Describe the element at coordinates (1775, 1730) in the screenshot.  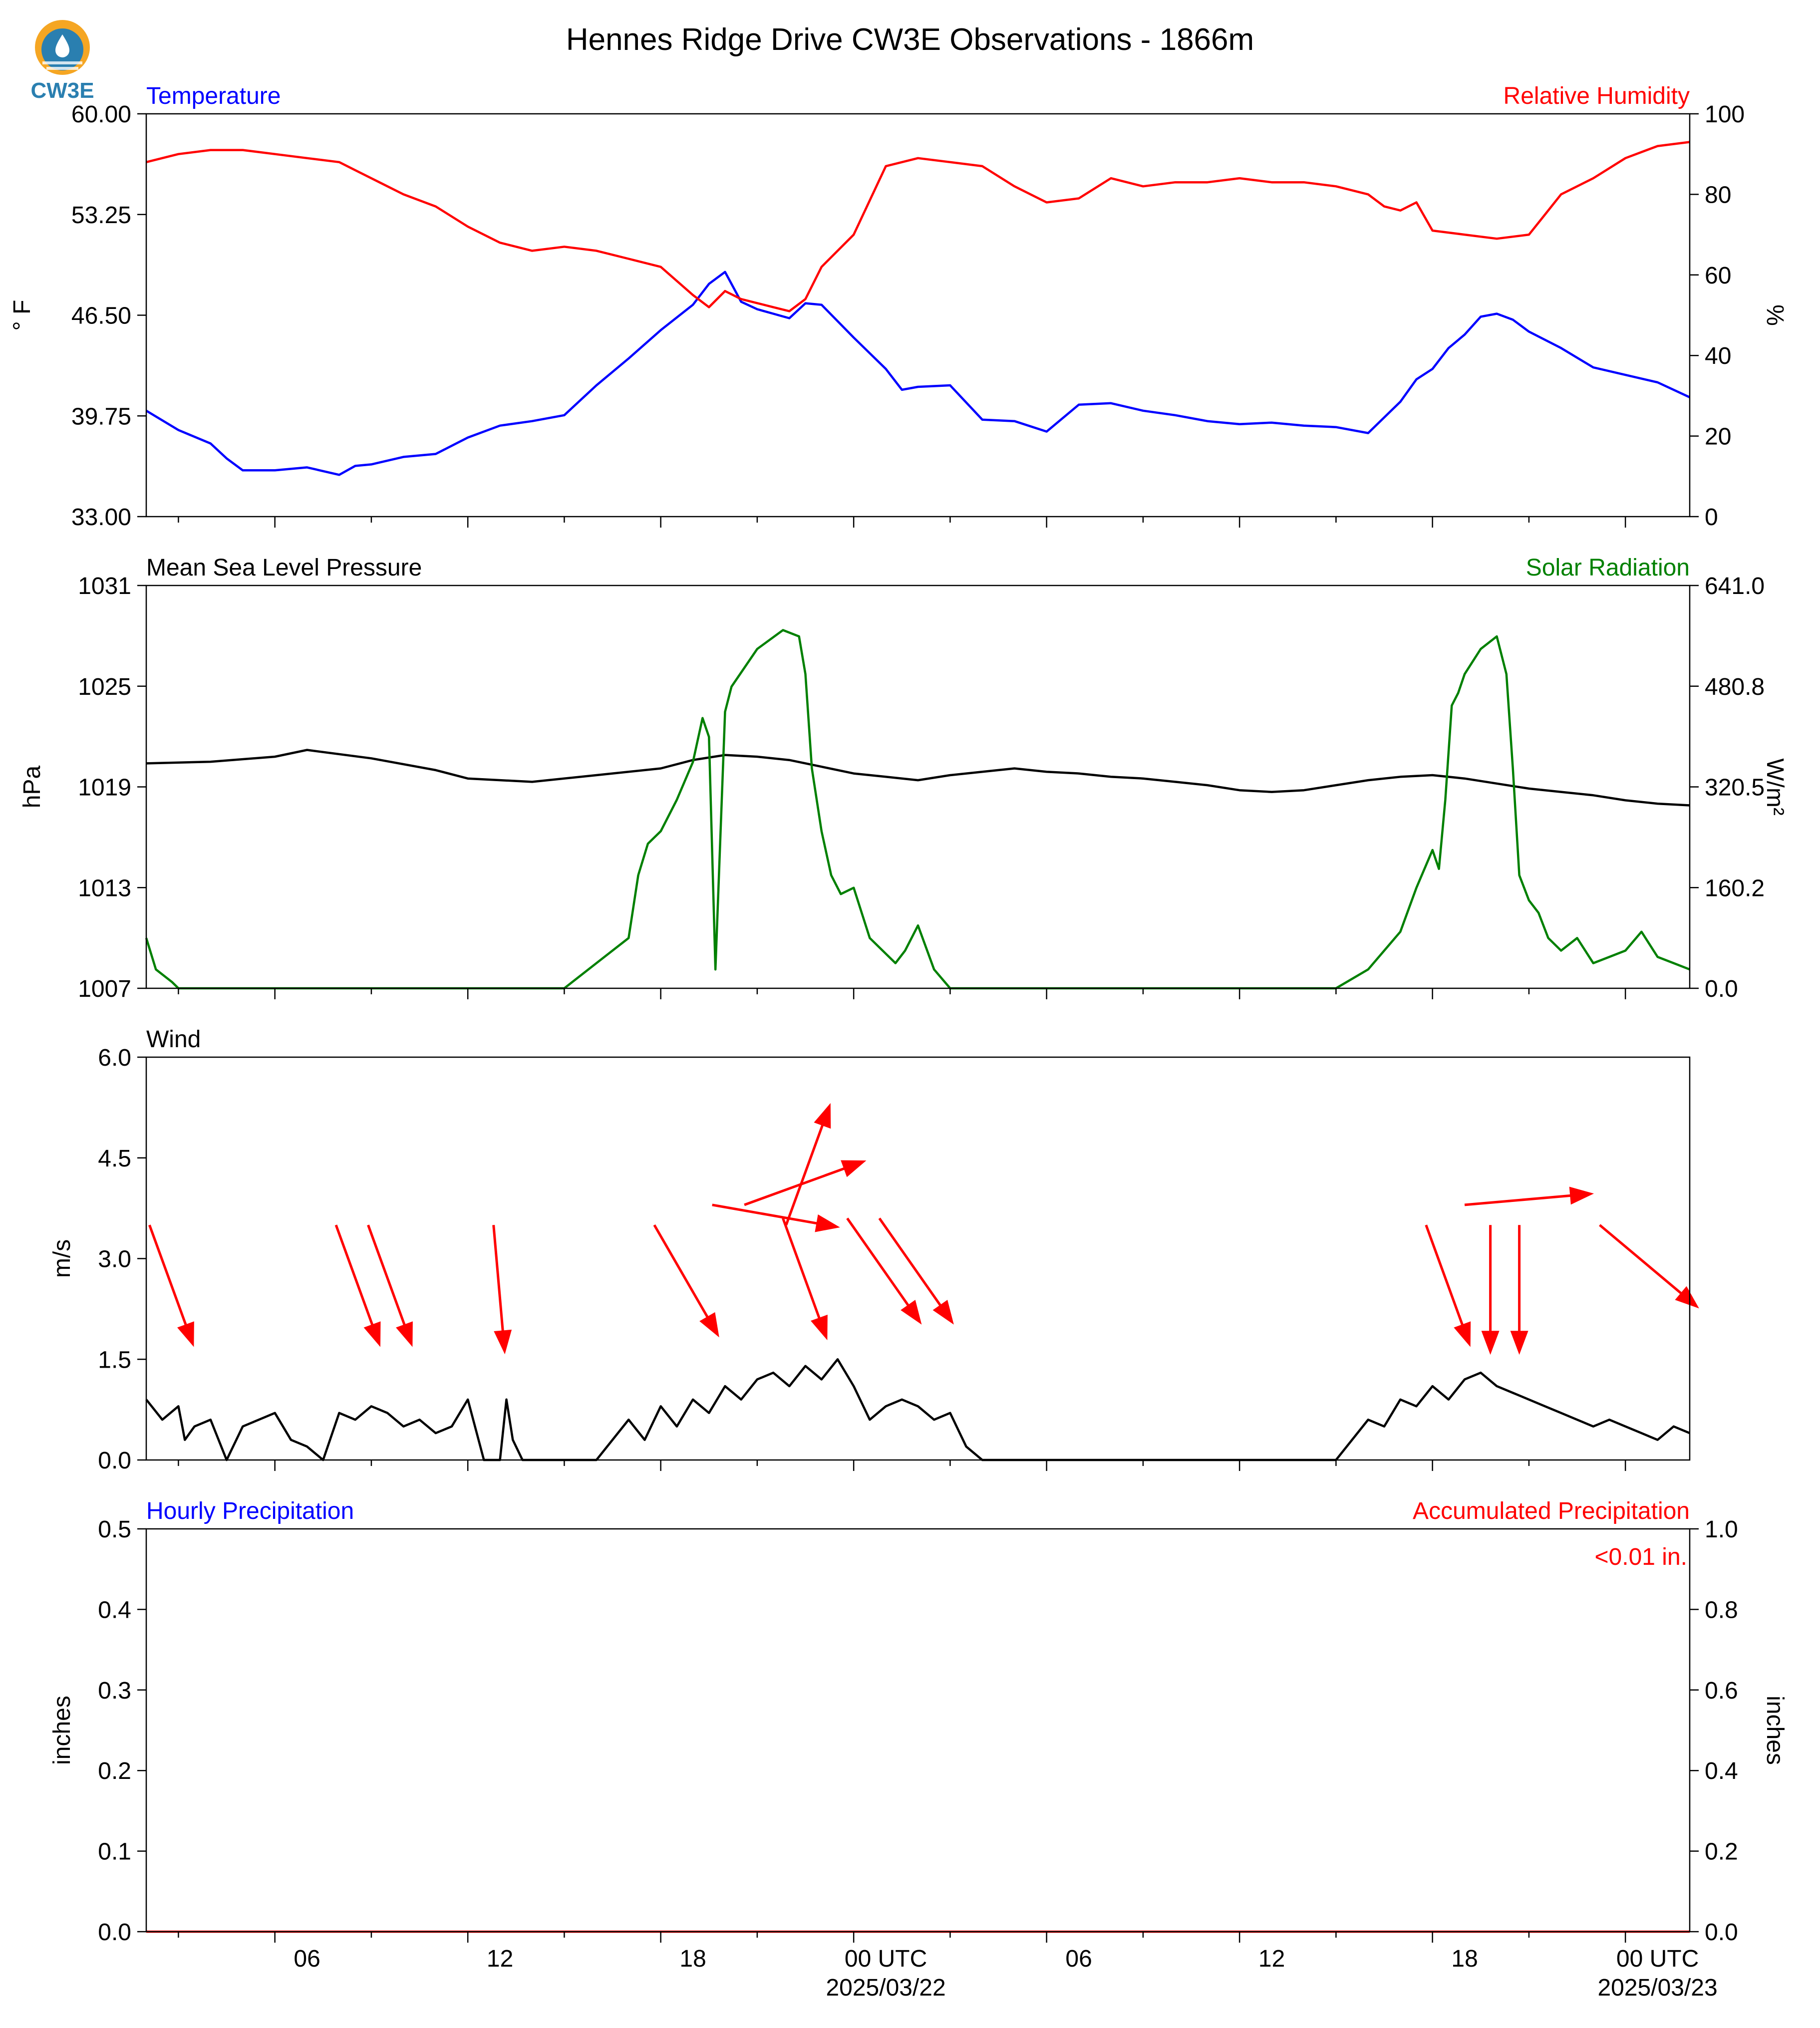
I see `y-axis-label-right: inches` at that location.